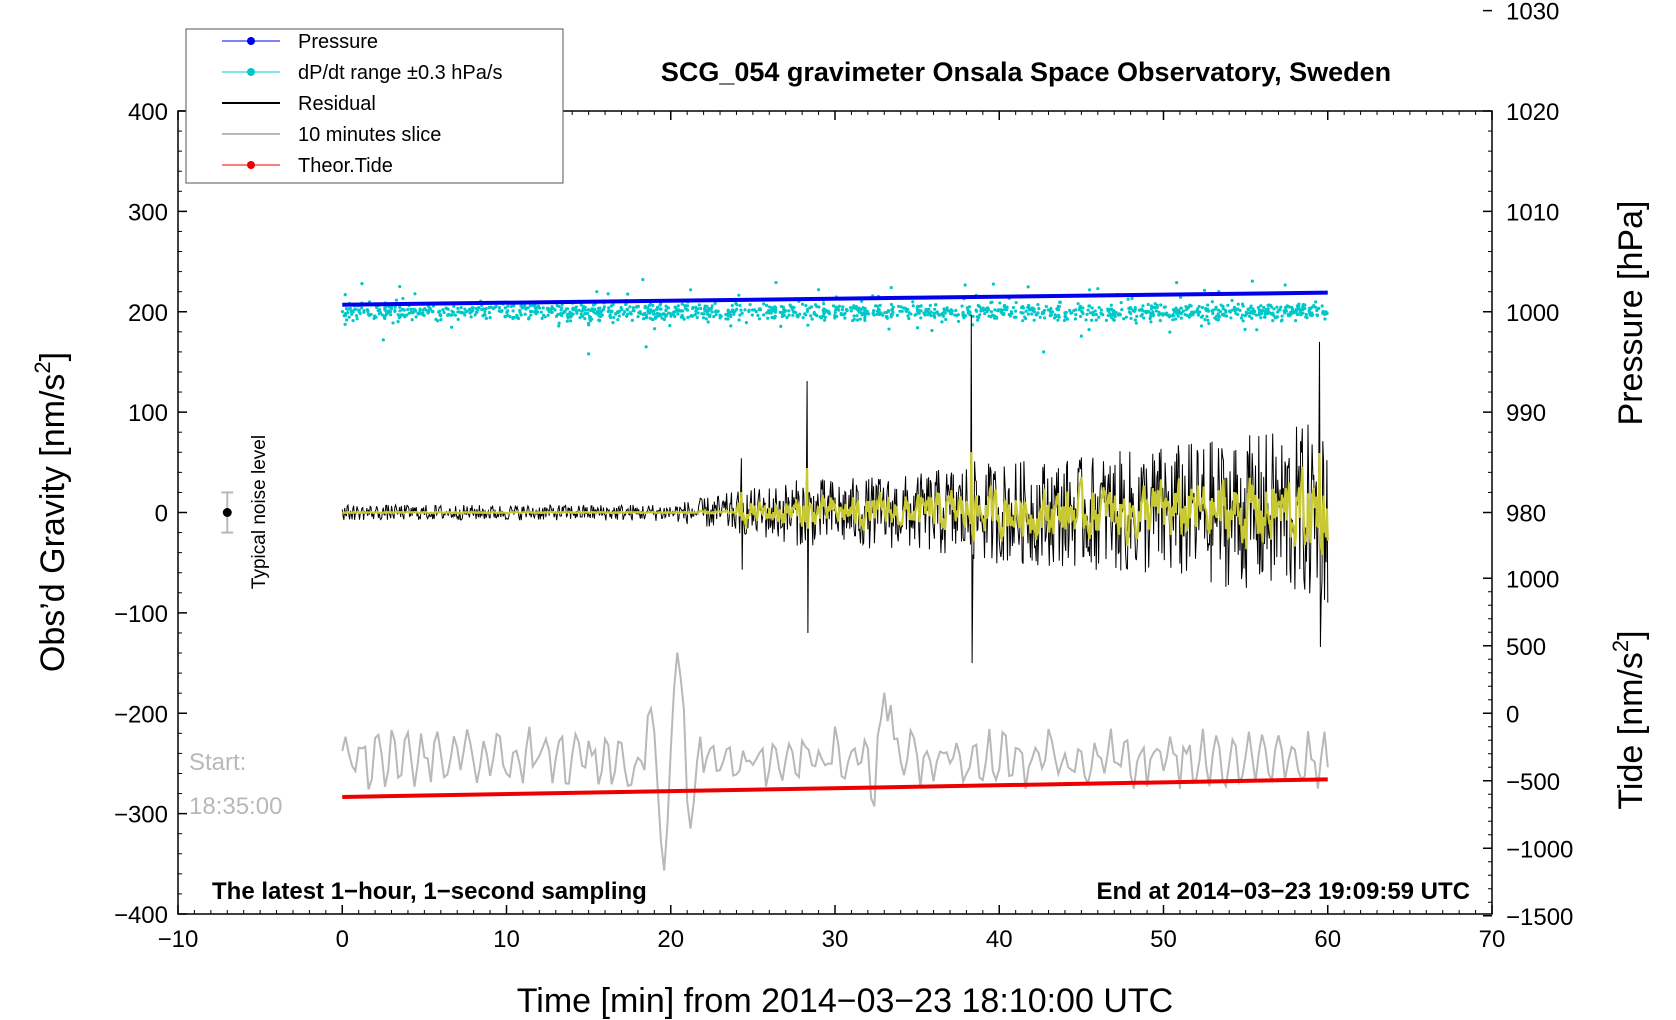 The width and height of the screenshot is (1676, 1020). Describe the element at coordinates (342, 939) in the screenshot. I see `x-tick-label: 0` at that location.